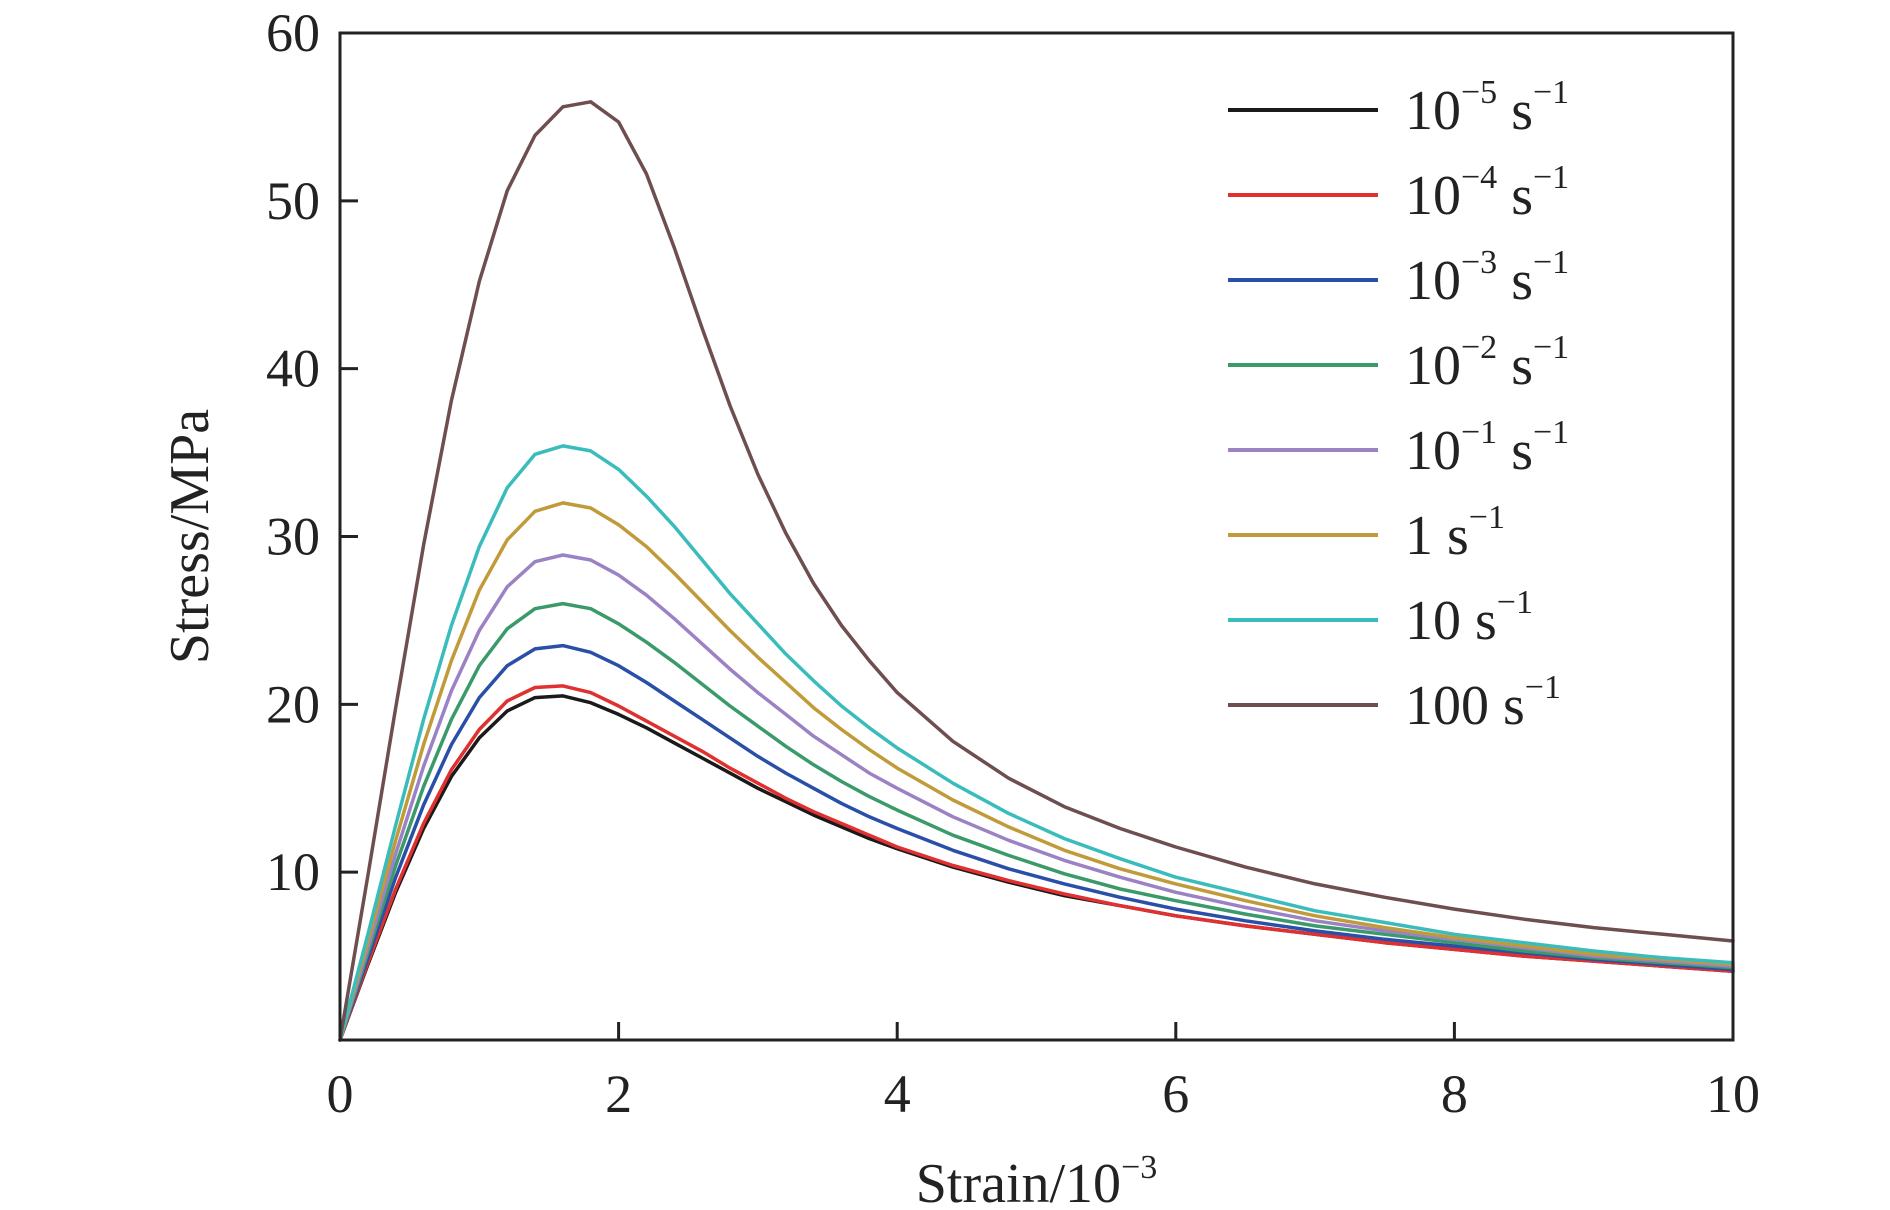 The image size is (1890, 1210). I want to click on legend-label-base: 100, so click(1447, 706).